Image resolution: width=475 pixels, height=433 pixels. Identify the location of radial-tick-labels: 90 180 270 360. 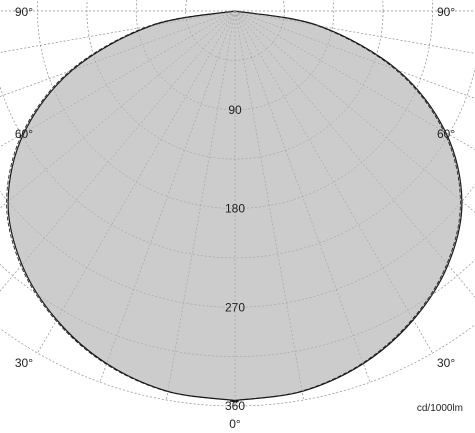
(235, 258).